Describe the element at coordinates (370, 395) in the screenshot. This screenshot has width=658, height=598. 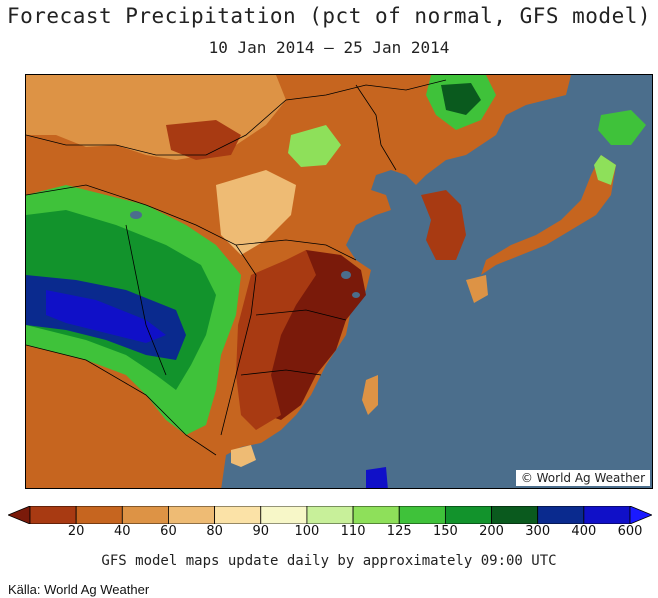
I see `taiwan` at that location.